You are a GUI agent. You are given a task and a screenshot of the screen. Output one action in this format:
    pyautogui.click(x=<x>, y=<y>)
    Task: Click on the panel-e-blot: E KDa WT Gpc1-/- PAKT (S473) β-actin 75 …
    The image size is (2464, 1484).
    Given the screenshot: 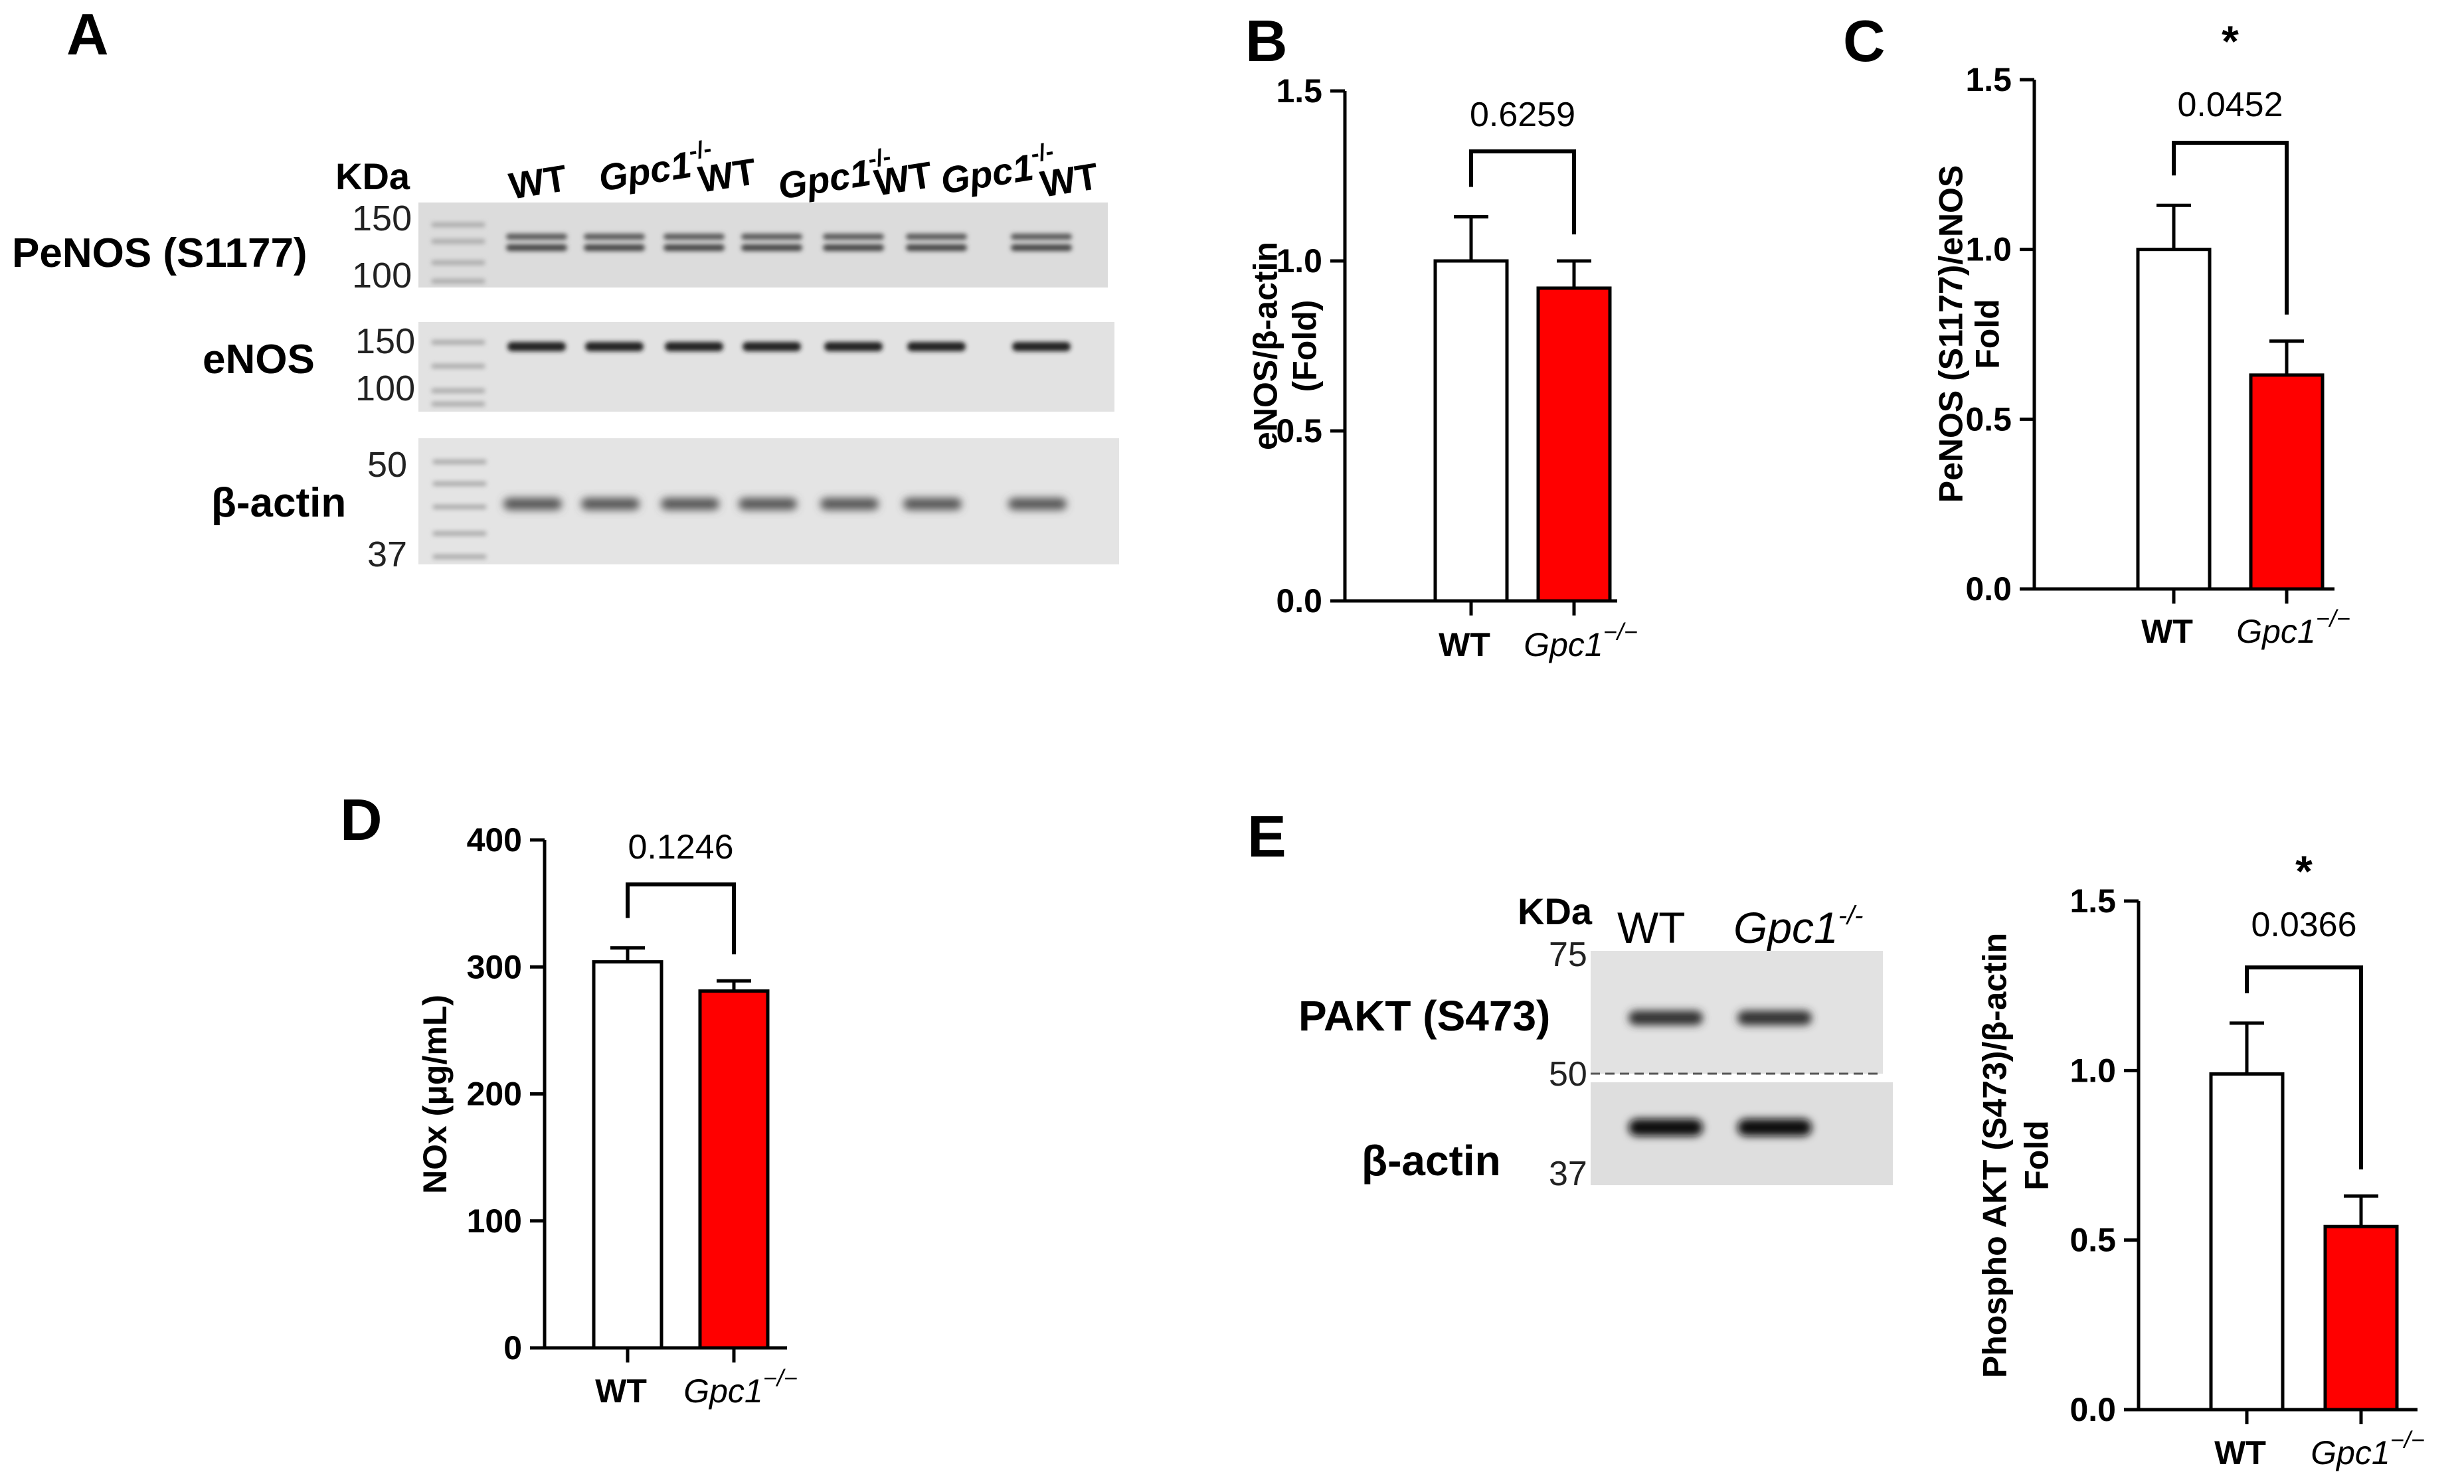 What is the action you would take?
    pyautogui.click(x=1570, y=998)
    